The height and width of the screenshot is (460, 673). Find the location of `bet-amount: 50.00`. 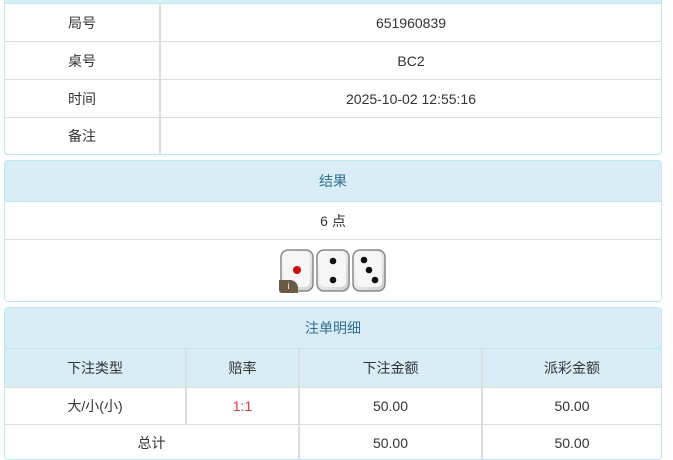

bet-amount: 50.00 is located at coordinates (389, 406).